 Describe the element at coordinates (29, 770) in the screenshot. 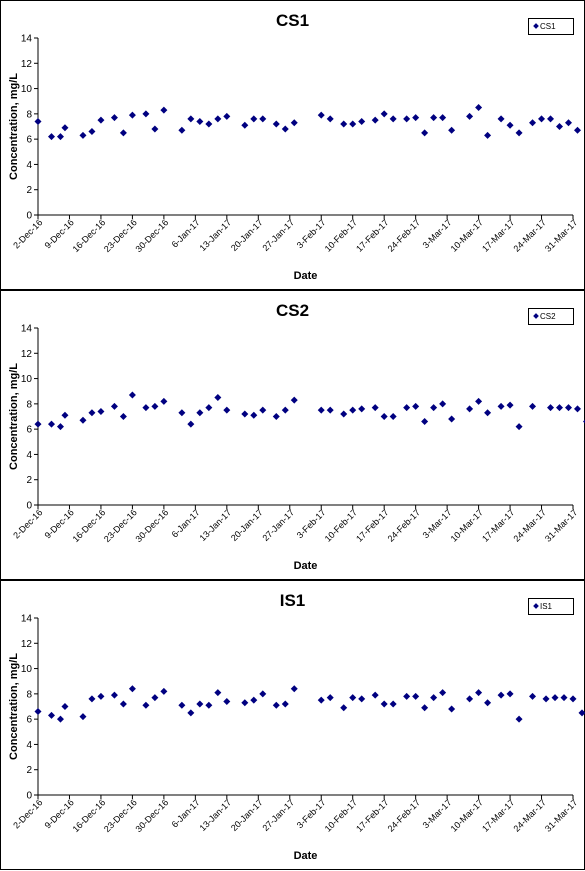

I see `y-tick-label: 2` at that location.